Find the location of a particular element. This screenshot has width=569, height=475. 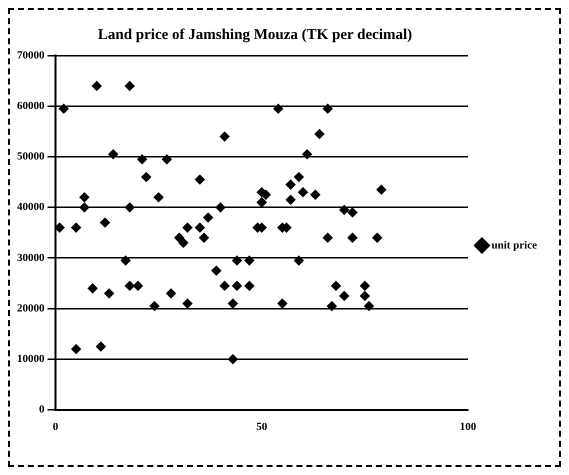

chart-title: Land price of Jamshing Mouza (TK per decimal) is located at coordinates (255, 35).